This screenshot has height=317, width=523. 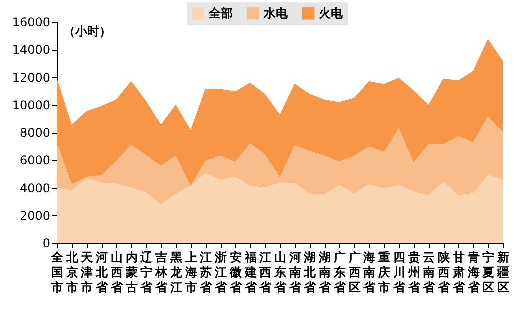 What do you see at coordinates (503, 272) in the screenshot?
I see `x-tick-label: 新疆区` at bounding box center [503, 272].